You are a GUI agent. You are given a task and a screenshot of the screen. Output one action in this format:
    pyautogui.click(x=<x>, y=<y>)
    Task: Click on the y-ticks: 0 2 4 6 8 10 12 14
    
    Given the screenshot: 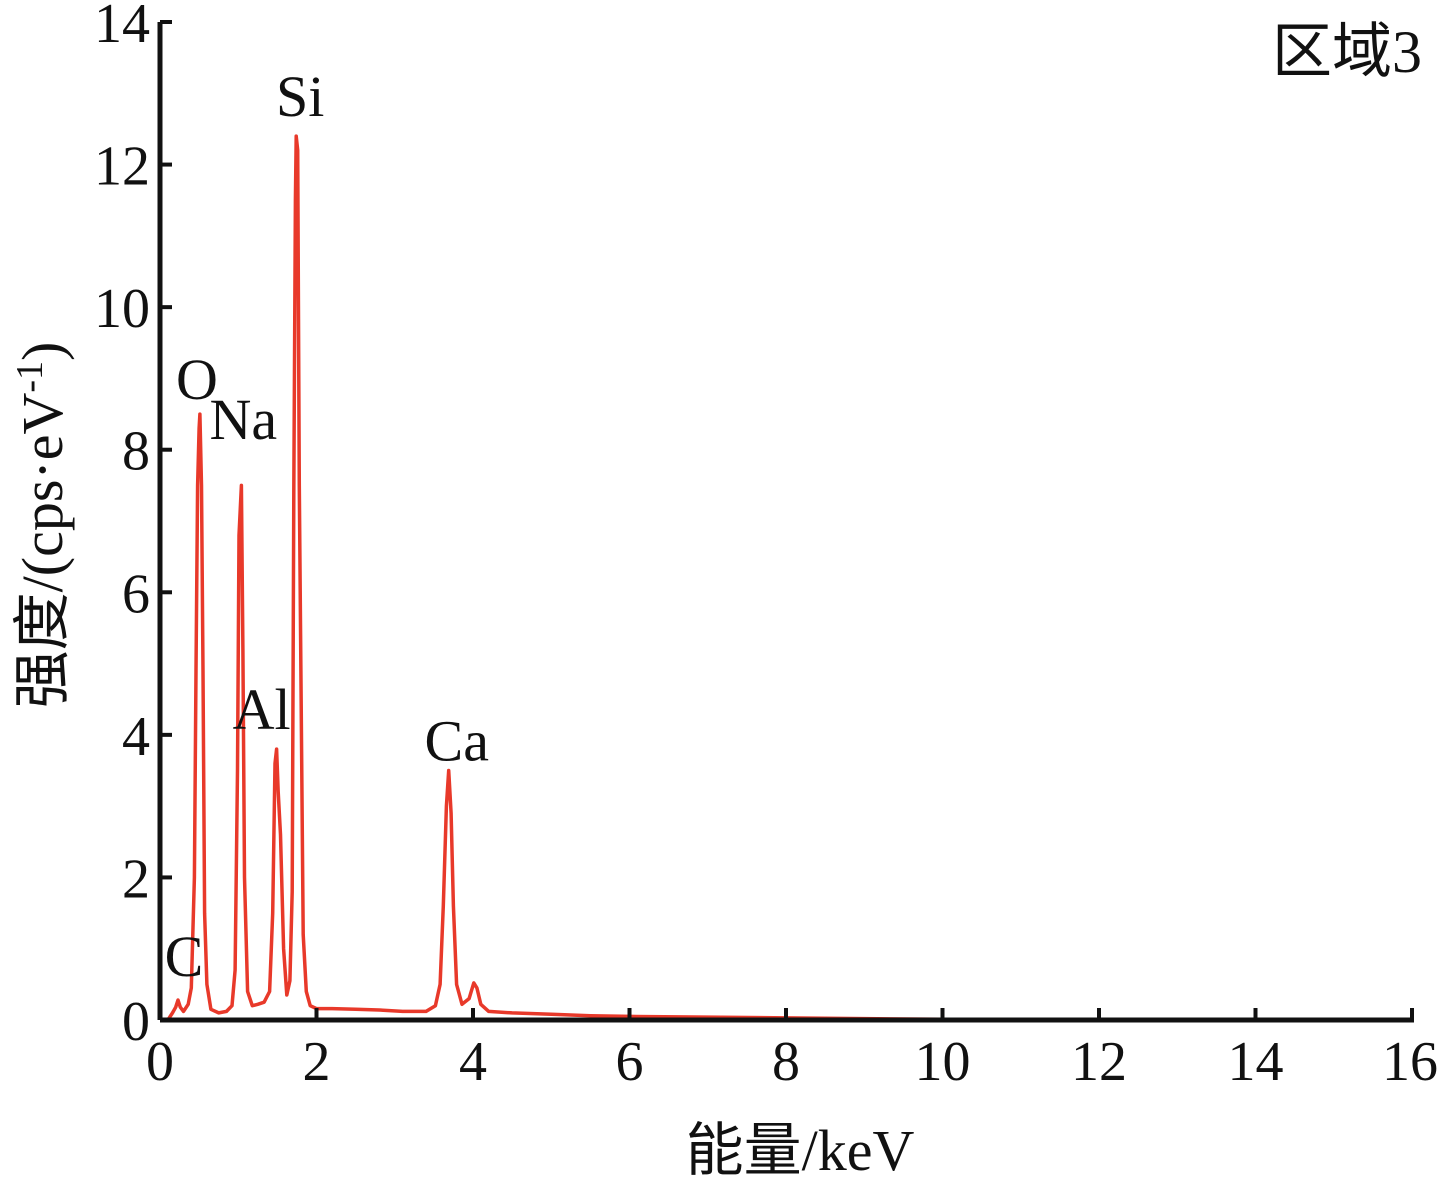 What is the action you would take?
    pyautogui.click(x=133, y=526)
    